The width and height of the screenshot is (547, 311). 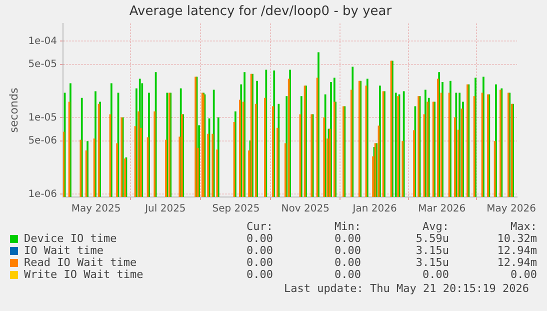 What do you see at coordinates (511, 209) in the screenshot?
I see `x-tick-label: May 2026` at bounding box center [511, 209].